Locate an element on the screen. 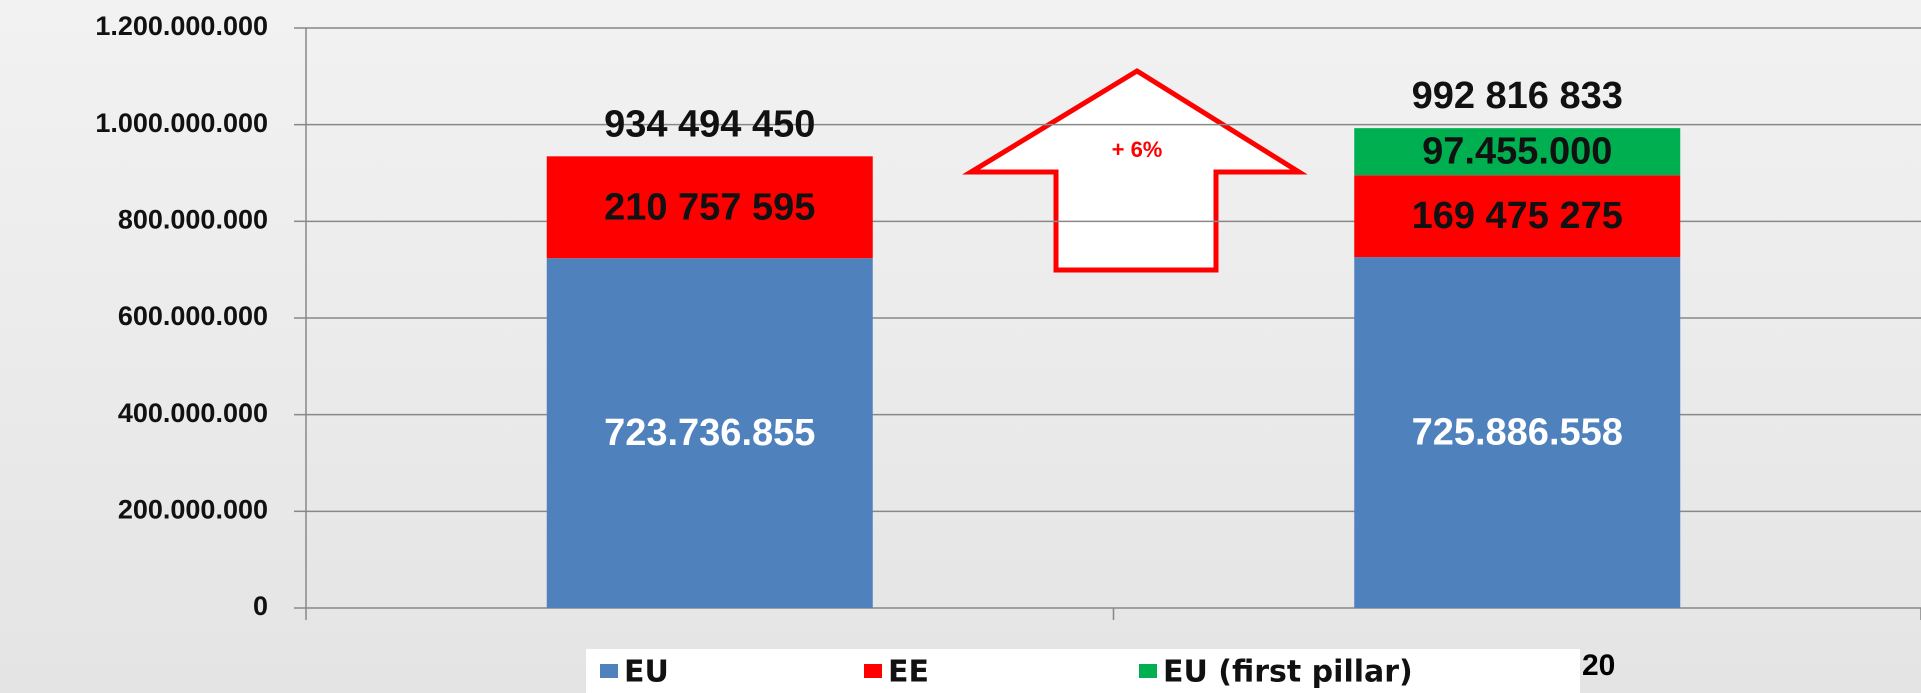 This screenshot has height=693, width=1921. y-tick-label: 800.000.000 is located at coordinates (193, 219).